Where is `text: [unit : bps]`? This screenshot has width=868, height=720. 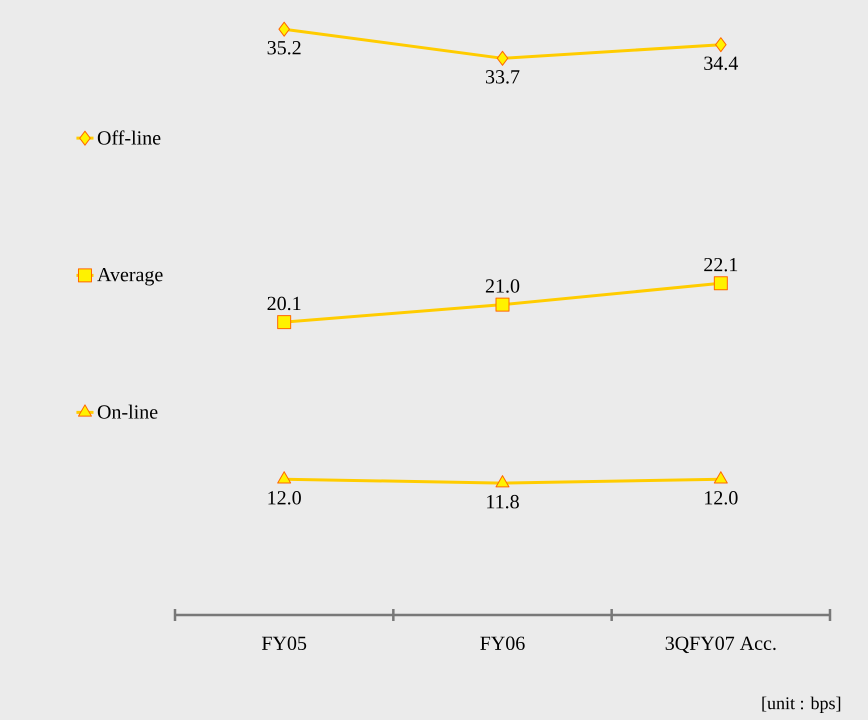 text: [unit : bps] is located at coordinates (801, 704).